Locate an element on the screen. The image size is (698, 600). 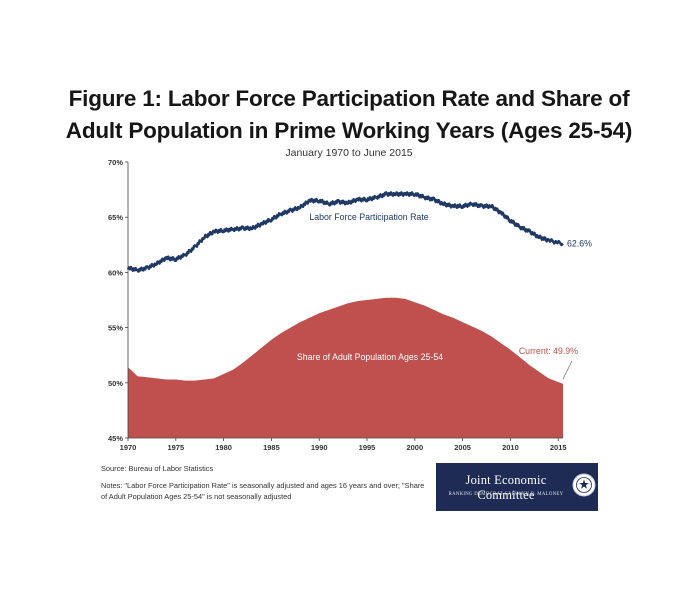
logo-title: Joint Economic Committee is located at coordinates (506, 487).